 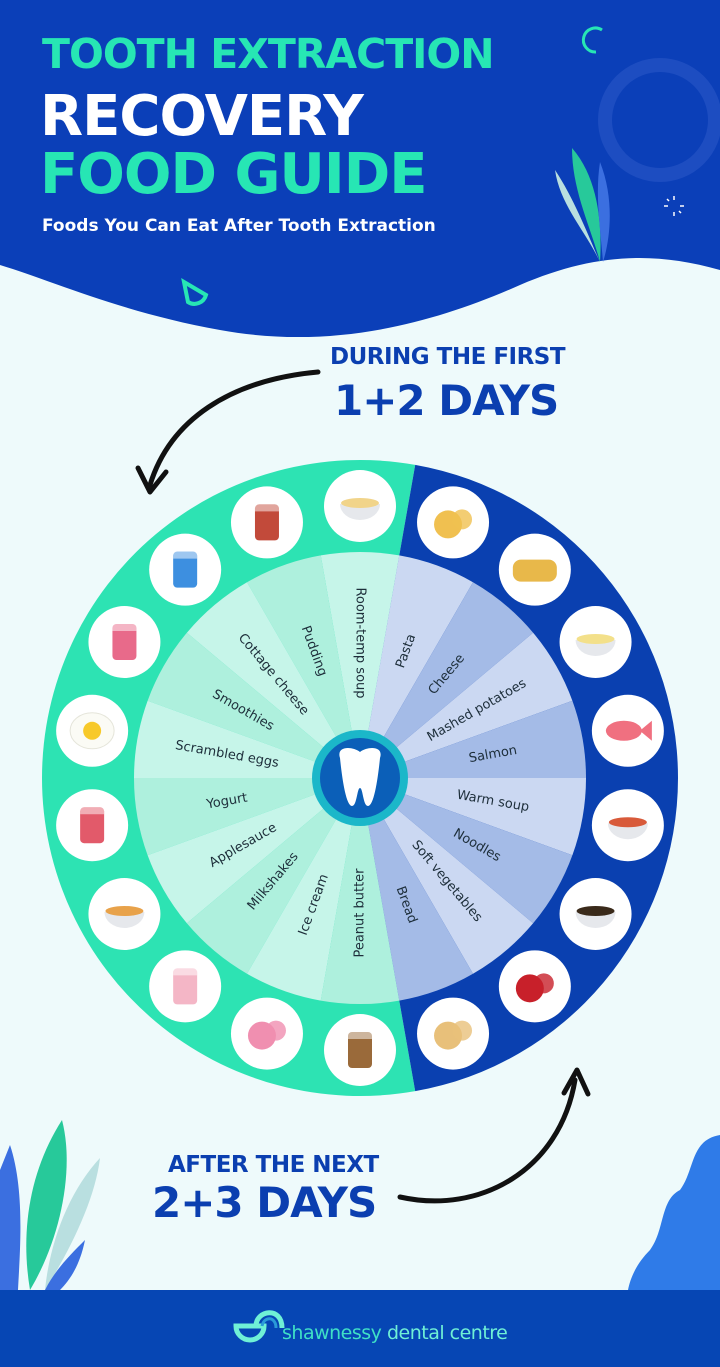 I want to click on mashed-potatoes-bowl-icon, so click(x=595, y=642).